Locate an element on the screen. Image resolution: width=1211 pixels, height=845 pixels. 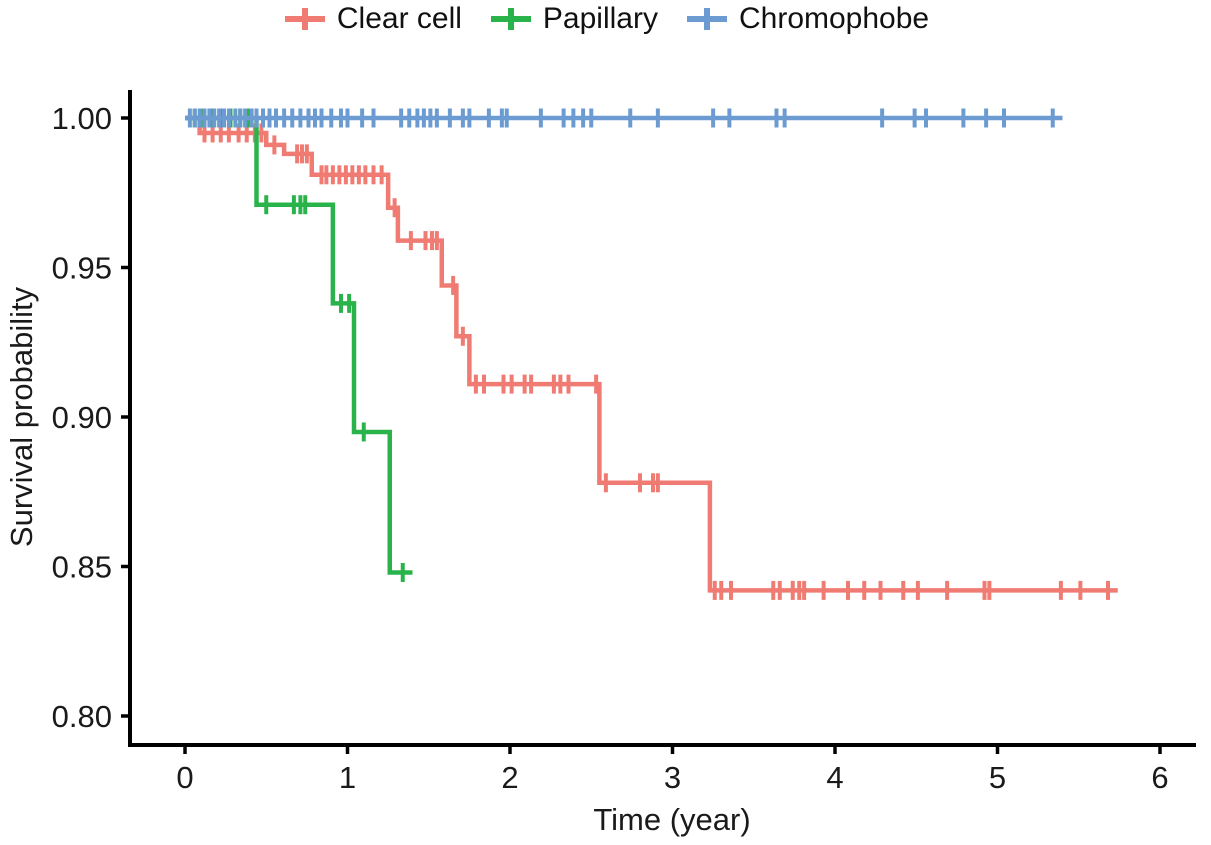
series-papillary is located at coordinates (299, 345).